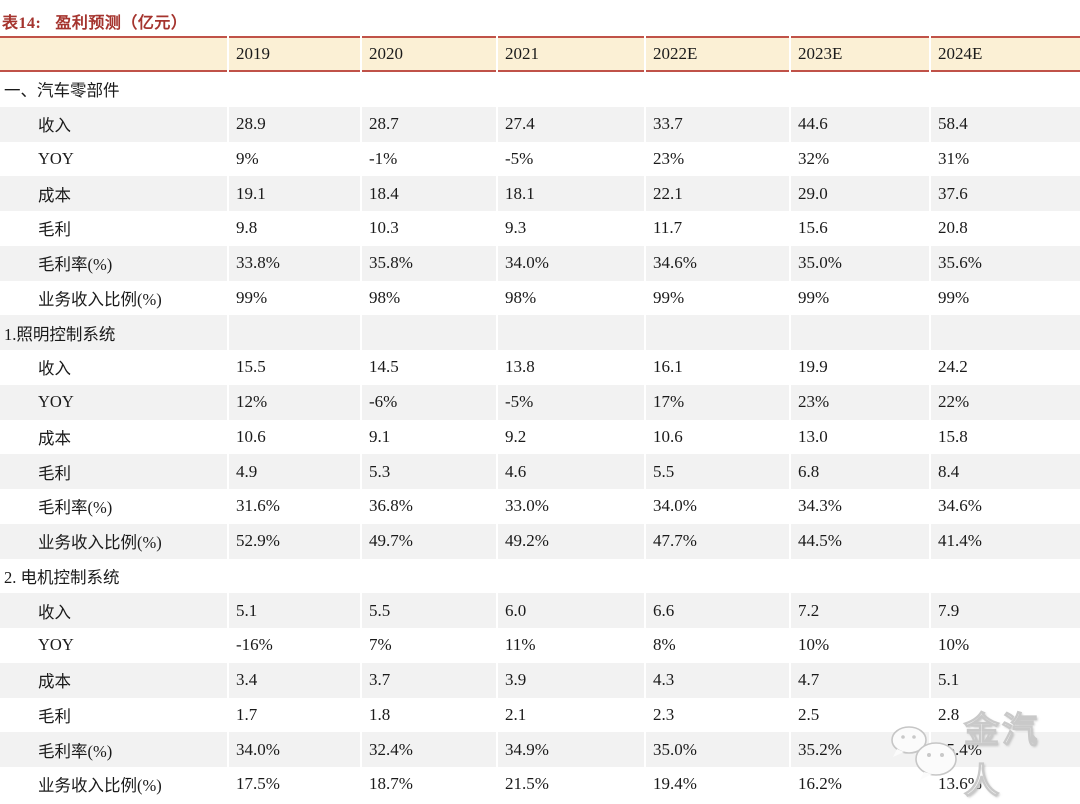  Describe the element at coordinates (428, 610) in the screenshot. I see `cell-value: 5.5` at that location.